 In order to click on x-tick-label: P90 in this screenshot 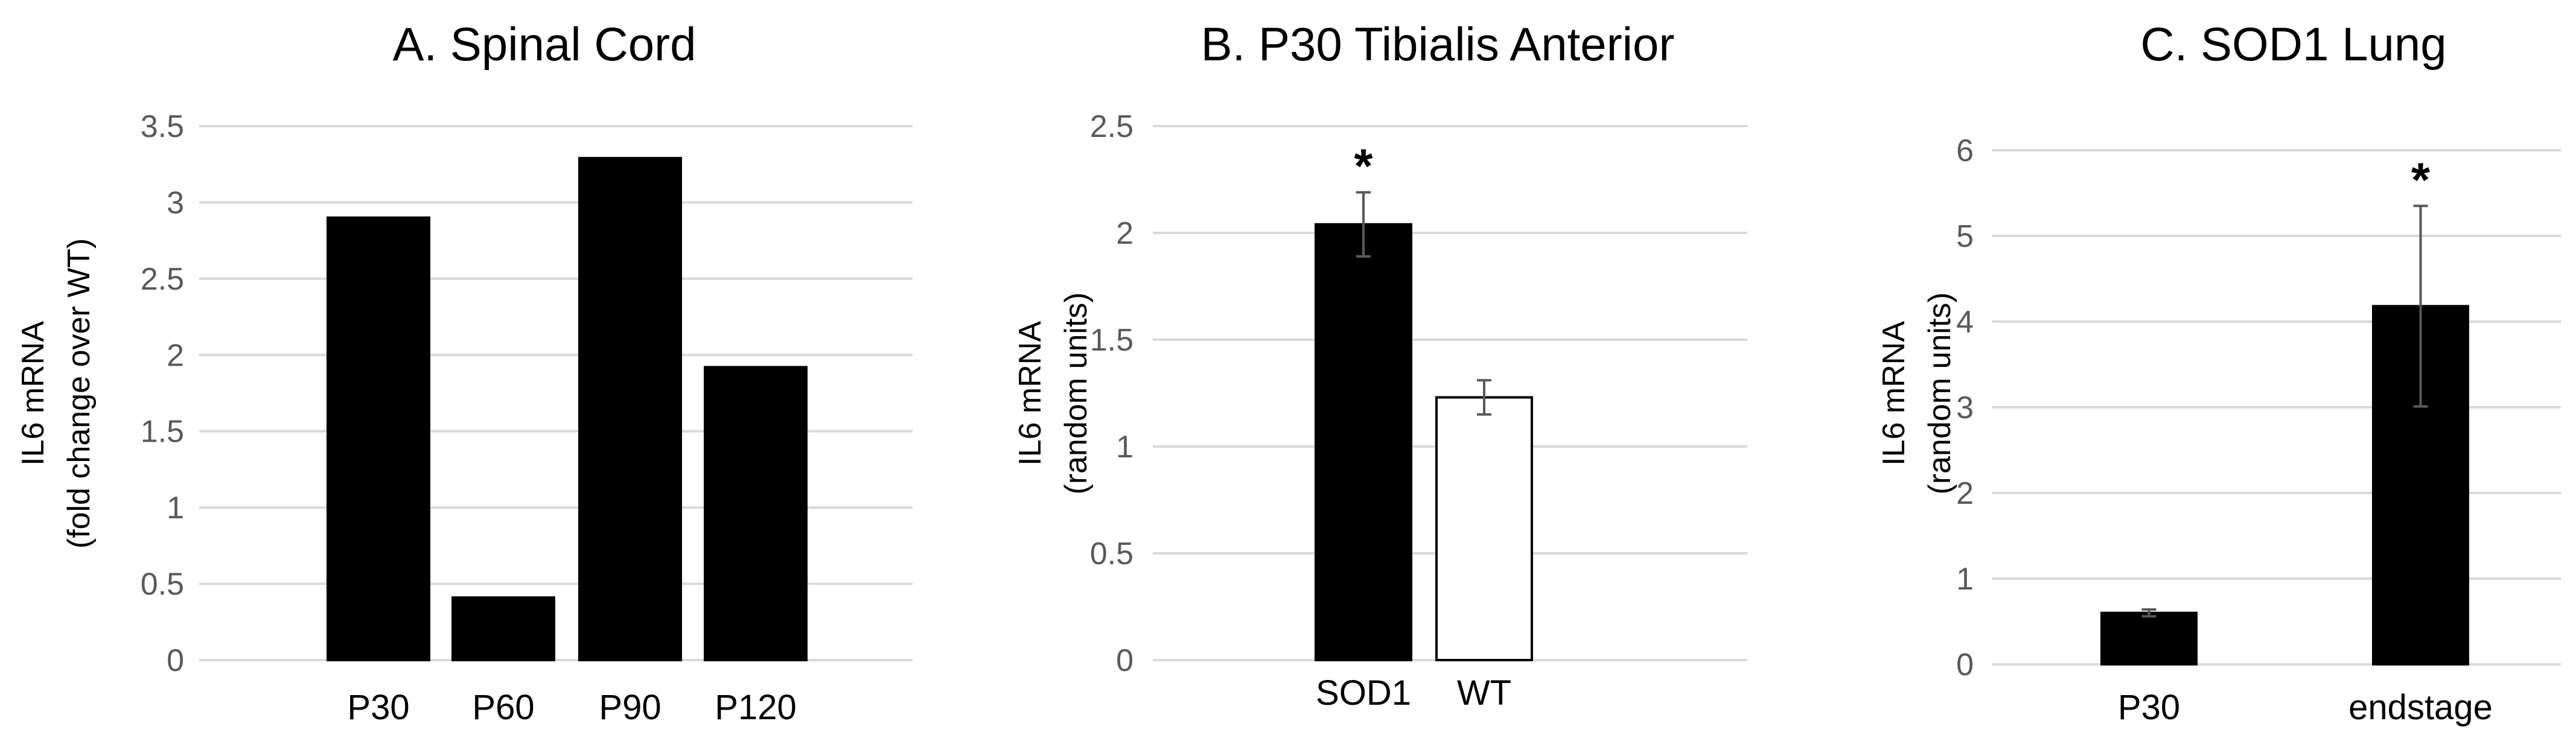, I will do `click(630, 707)`.